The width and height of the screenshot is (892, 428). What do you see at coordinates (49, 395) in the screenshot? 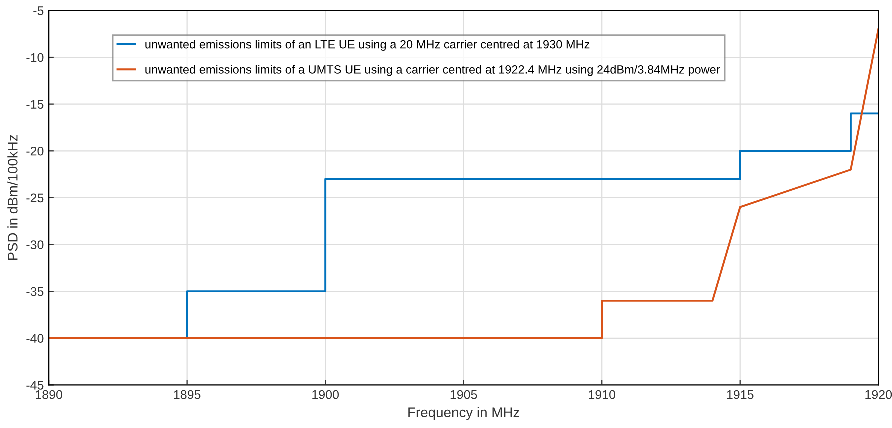
I see `x-tick-label: 1890` at bounding box center [49, 395].